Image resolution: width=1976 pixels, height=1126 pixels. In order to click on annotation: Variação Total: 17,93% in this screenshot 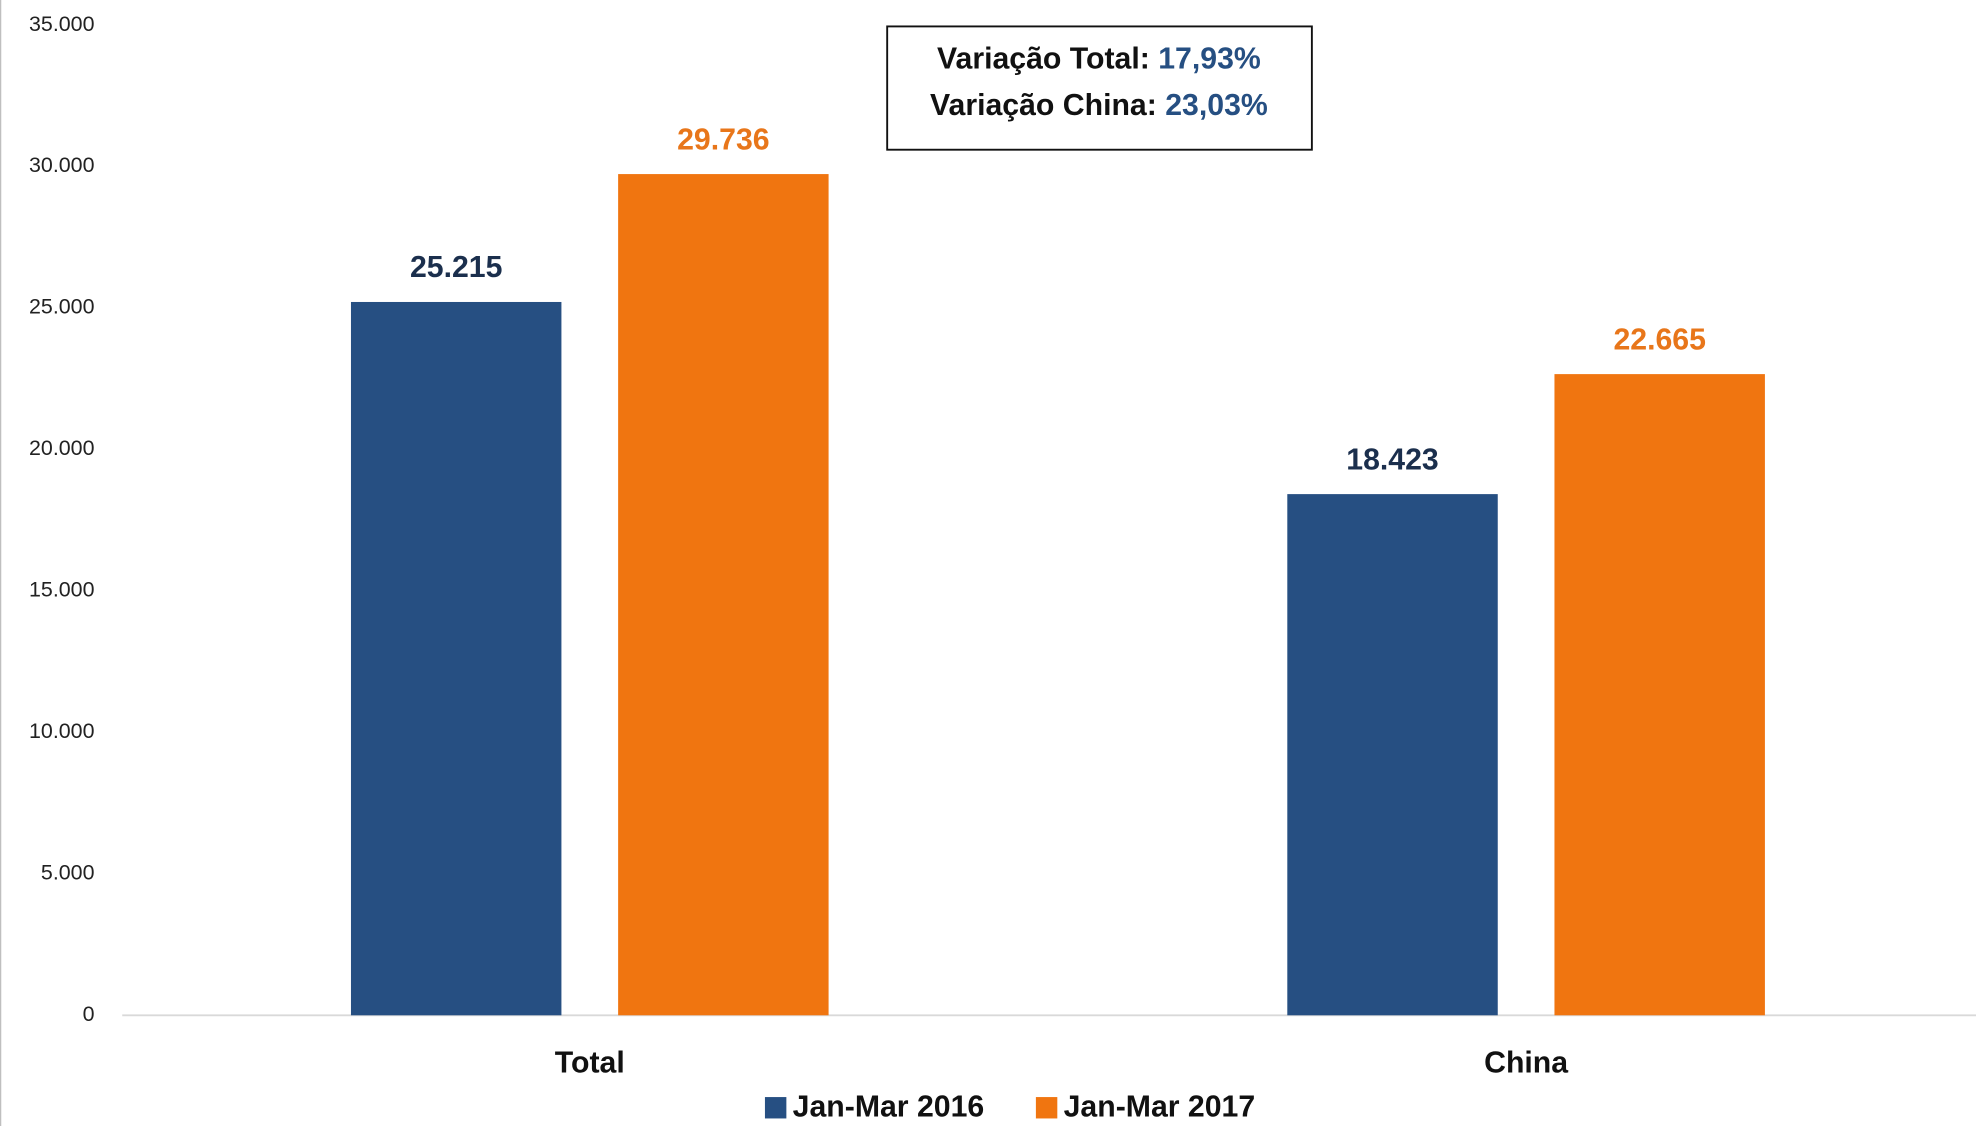, I will do `click(1099, 58)`.